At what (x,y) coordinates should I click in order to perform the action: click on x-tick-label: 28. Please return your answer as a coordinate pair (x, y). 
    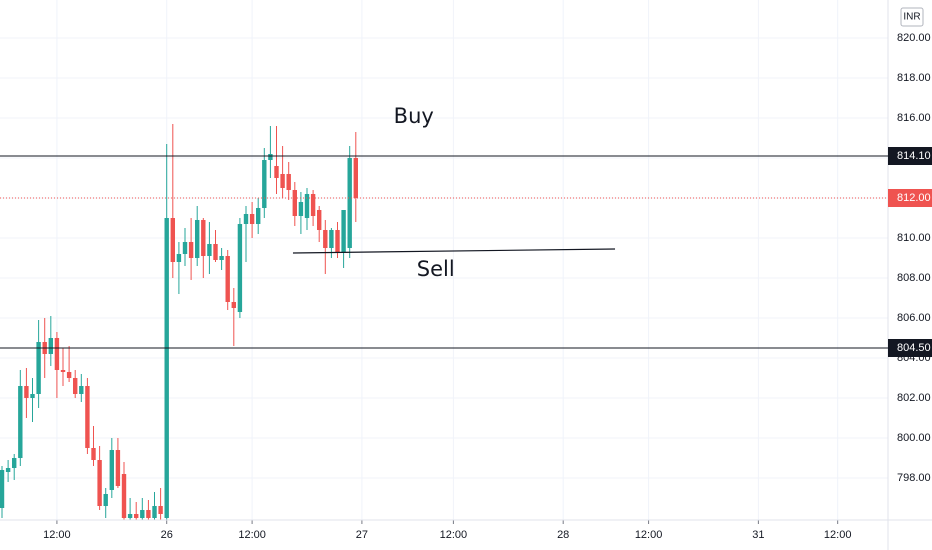
    Looking at the image, I should click on (563, 535).